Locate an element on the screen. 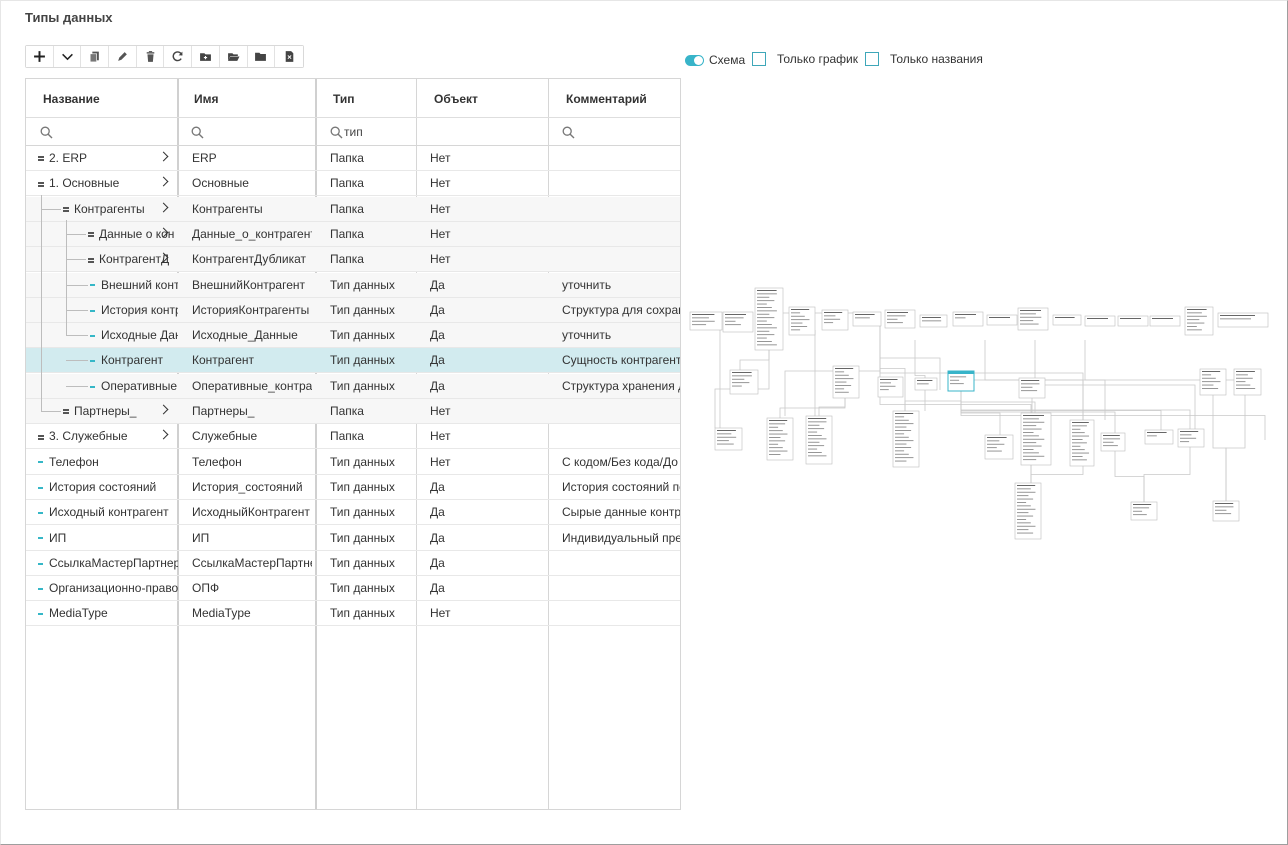  export-button is located at coordinates (289, 56).